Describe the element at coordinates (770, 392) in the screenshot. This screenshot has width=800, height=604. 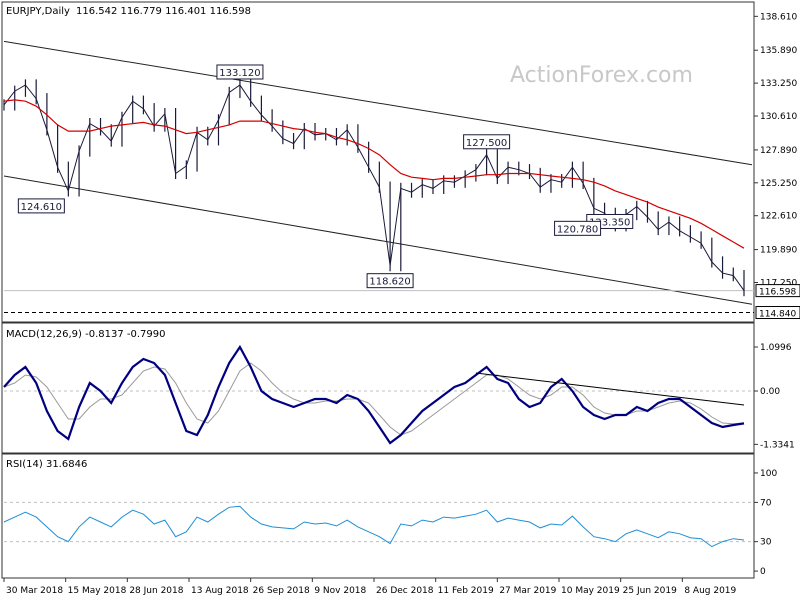
I see `macd-y-tick-label: 0.00` at that location.